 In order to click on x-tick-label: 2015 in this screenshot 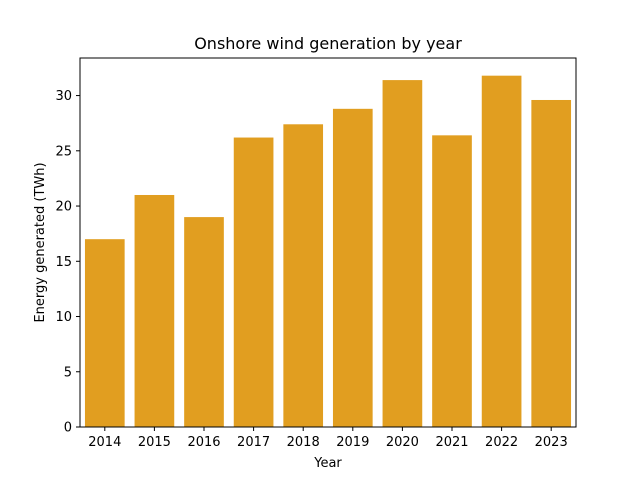, I will do `click(154, 442)`.